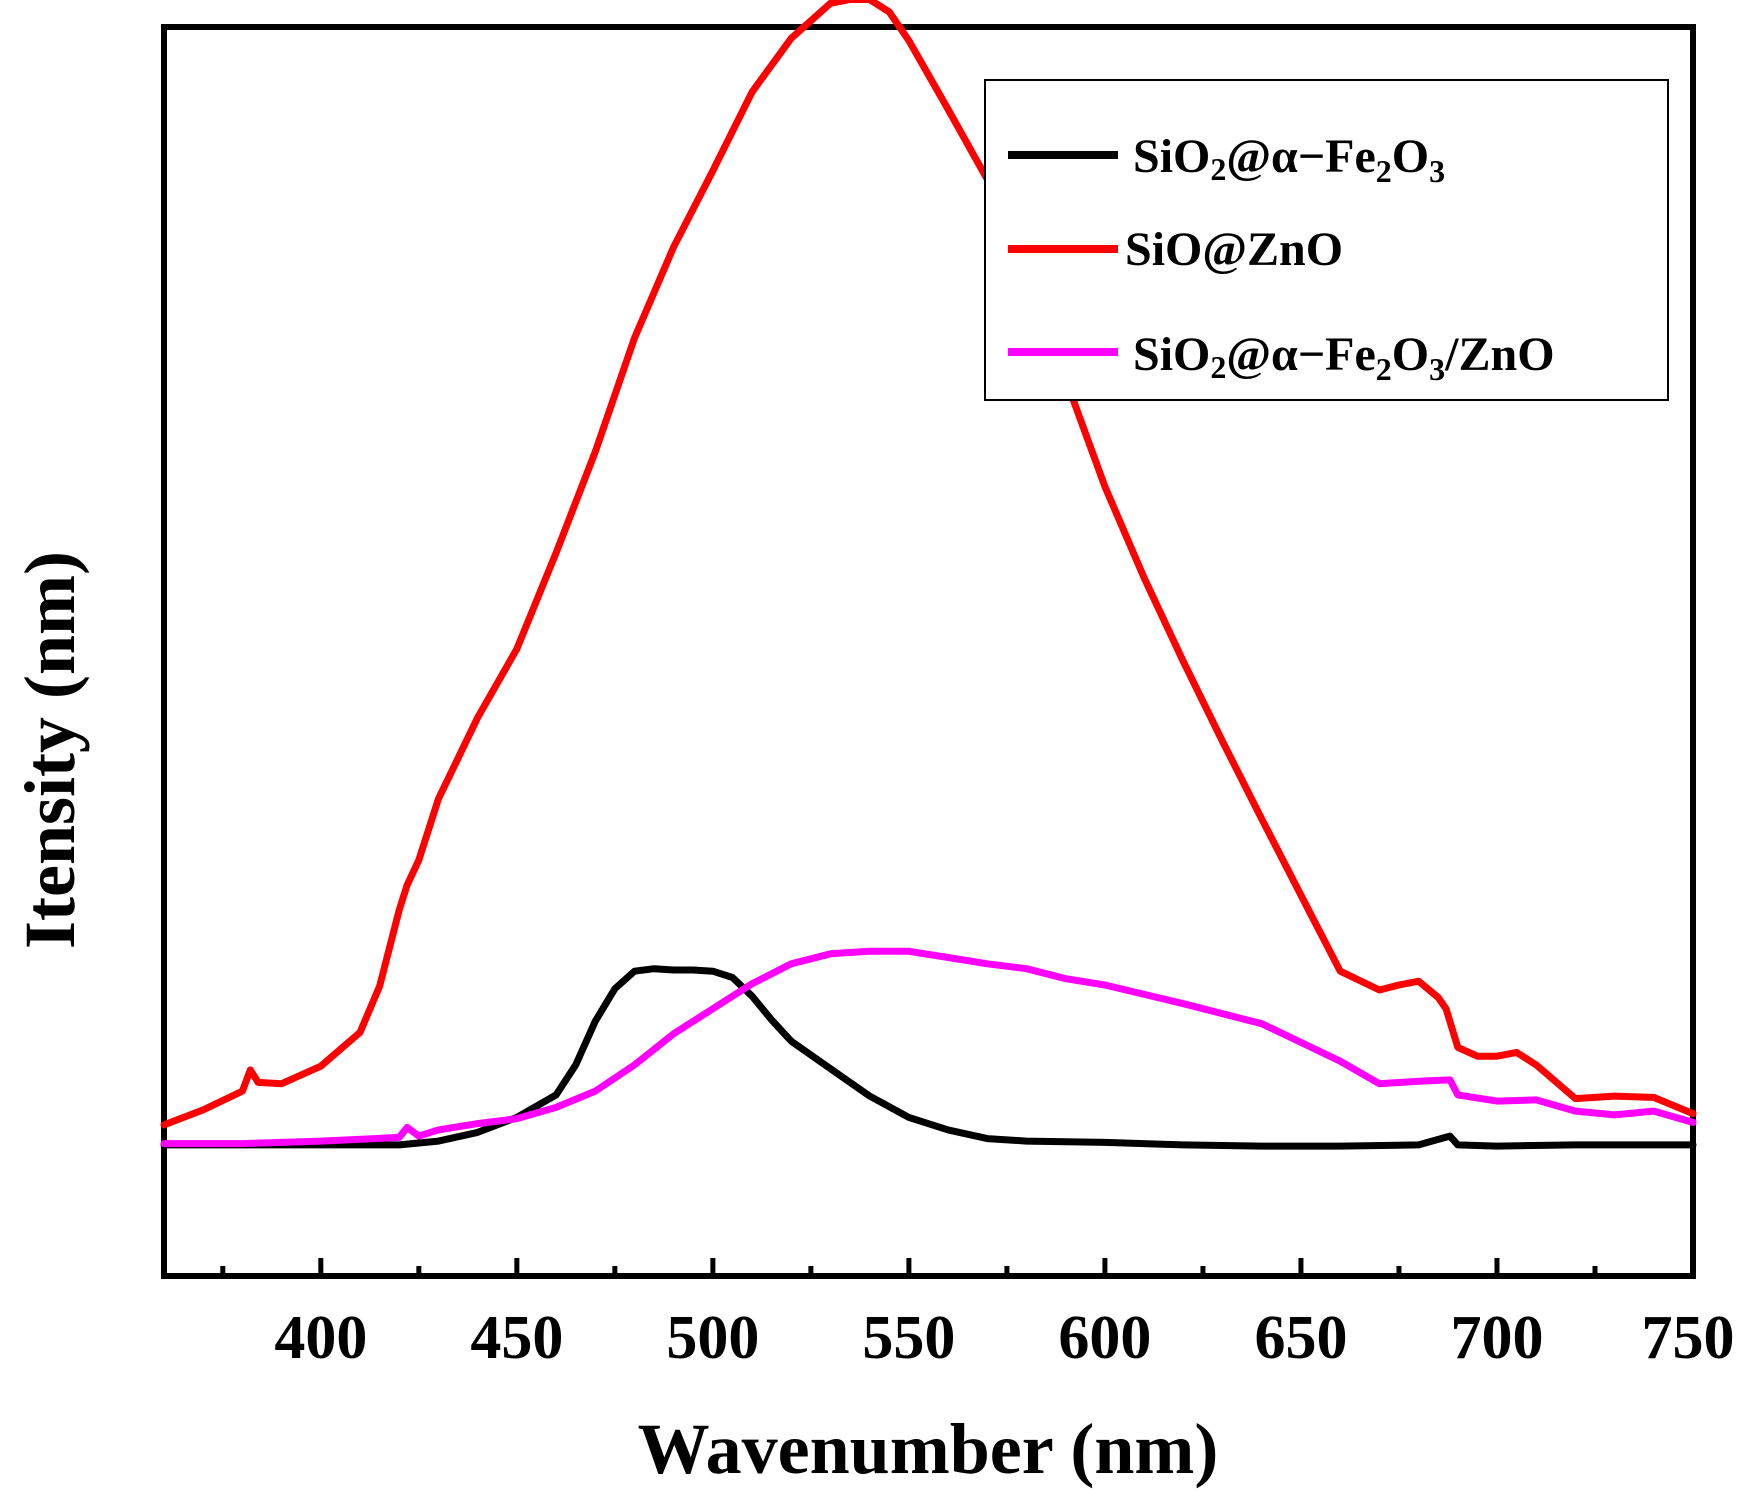  I want to click on legend-entry-sio2-fe2o3: SiO2@α−Fe2O3, so click(1226, 159).